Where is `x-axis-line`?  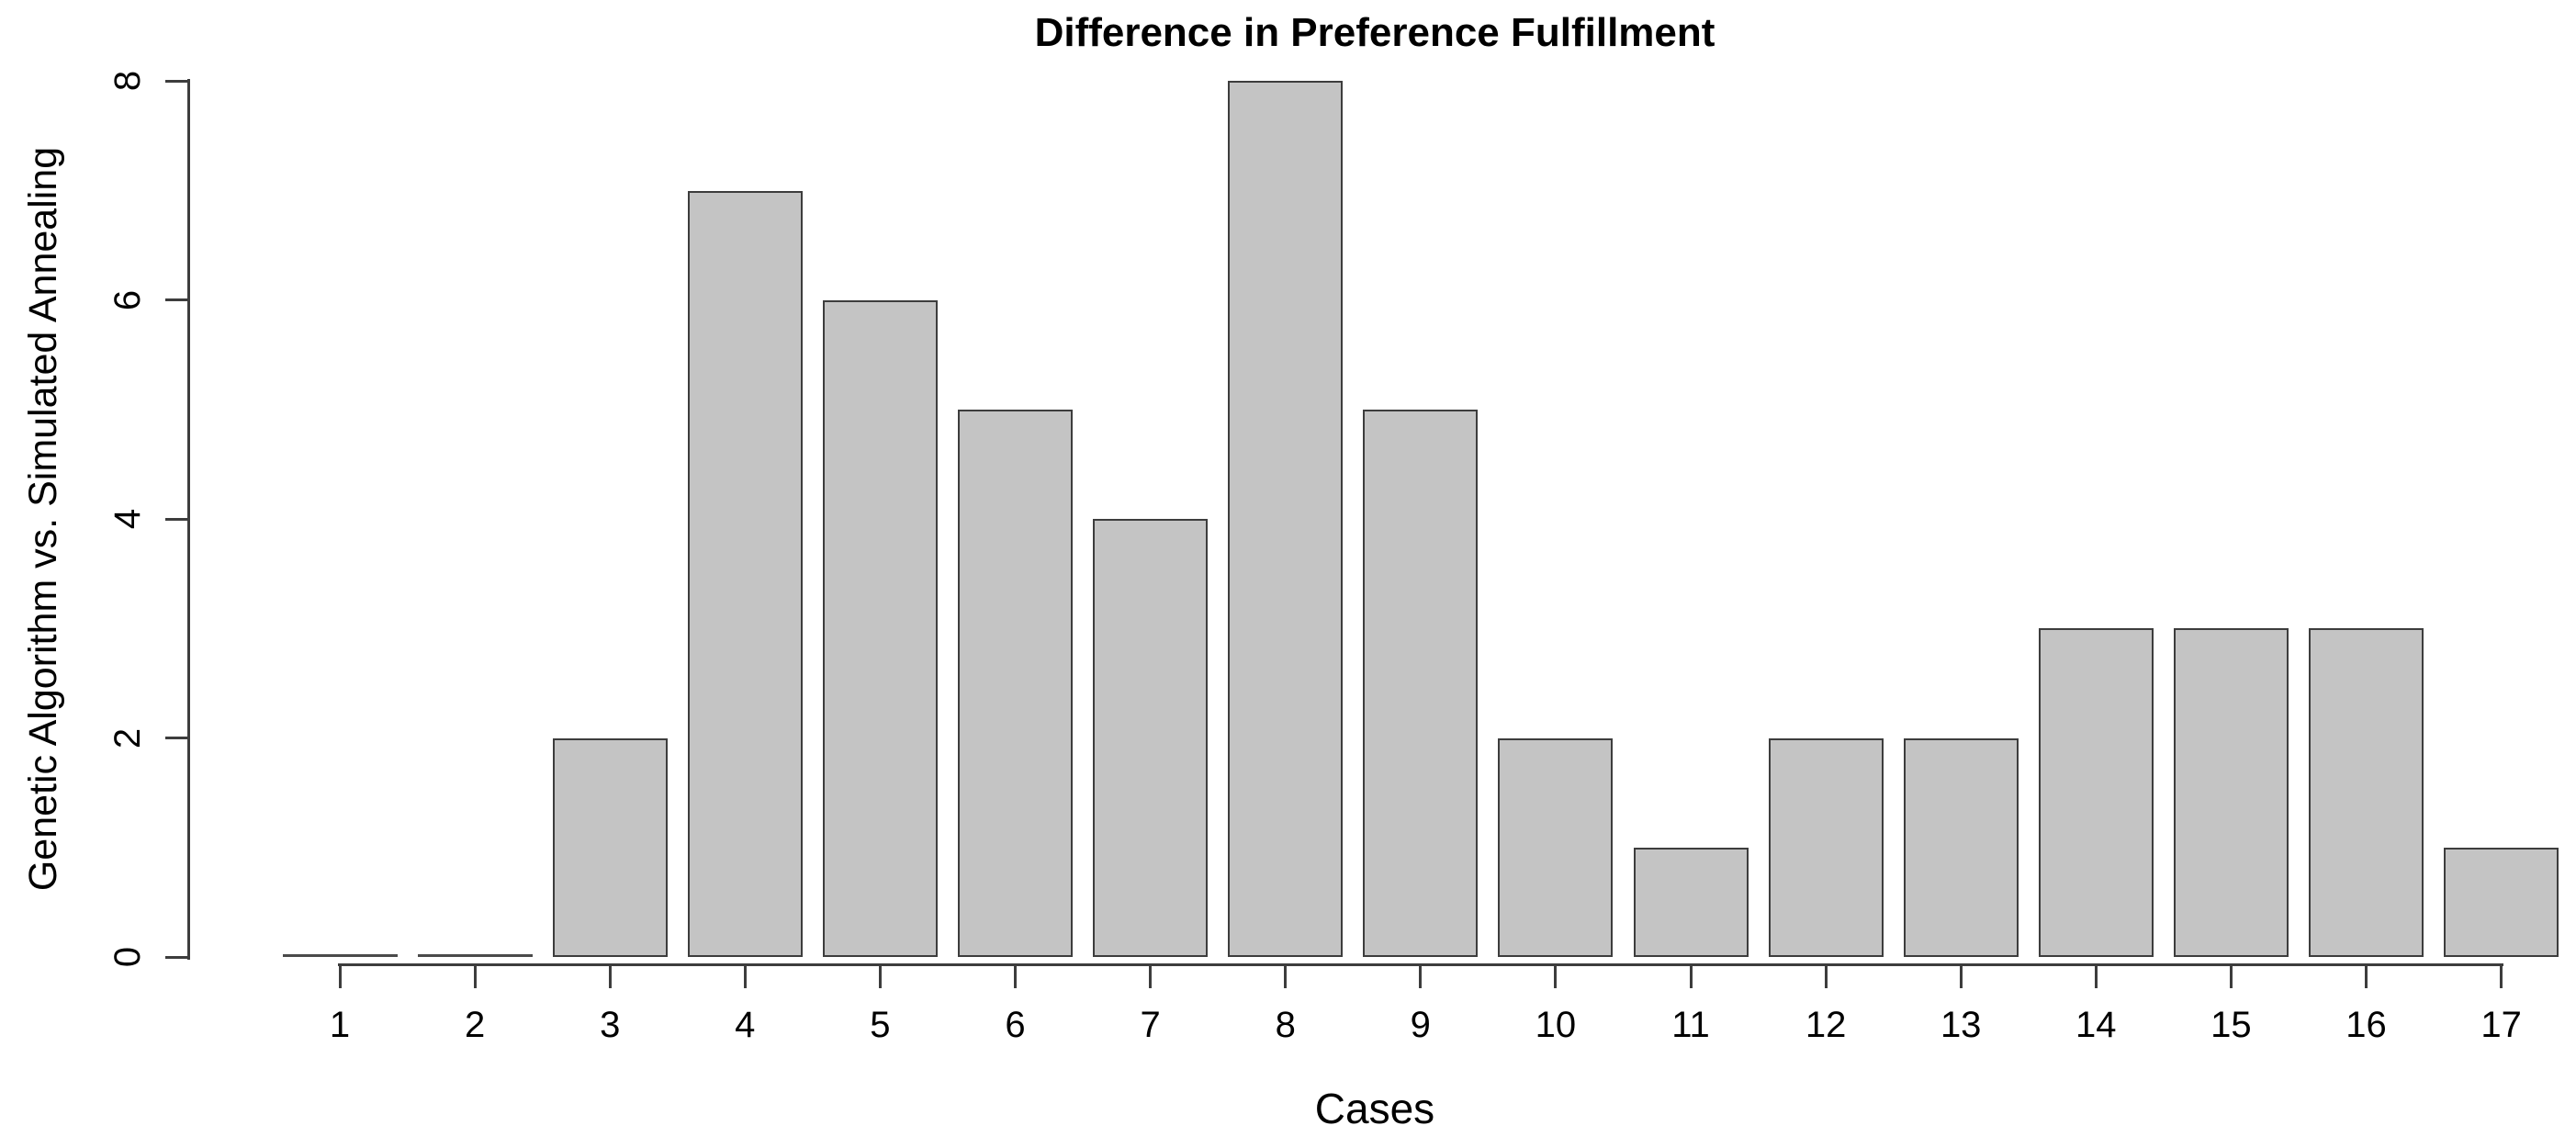 x-axis-line is located at coordinates (1420, 965).